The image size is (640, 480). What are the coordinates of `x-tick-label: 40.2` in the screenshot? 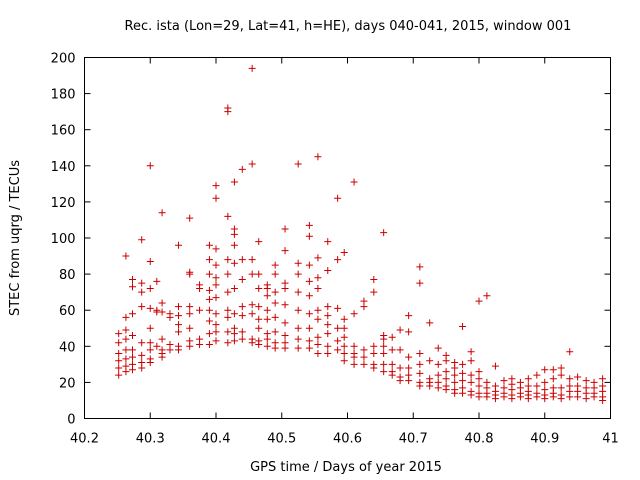 It's located at (84, 439).